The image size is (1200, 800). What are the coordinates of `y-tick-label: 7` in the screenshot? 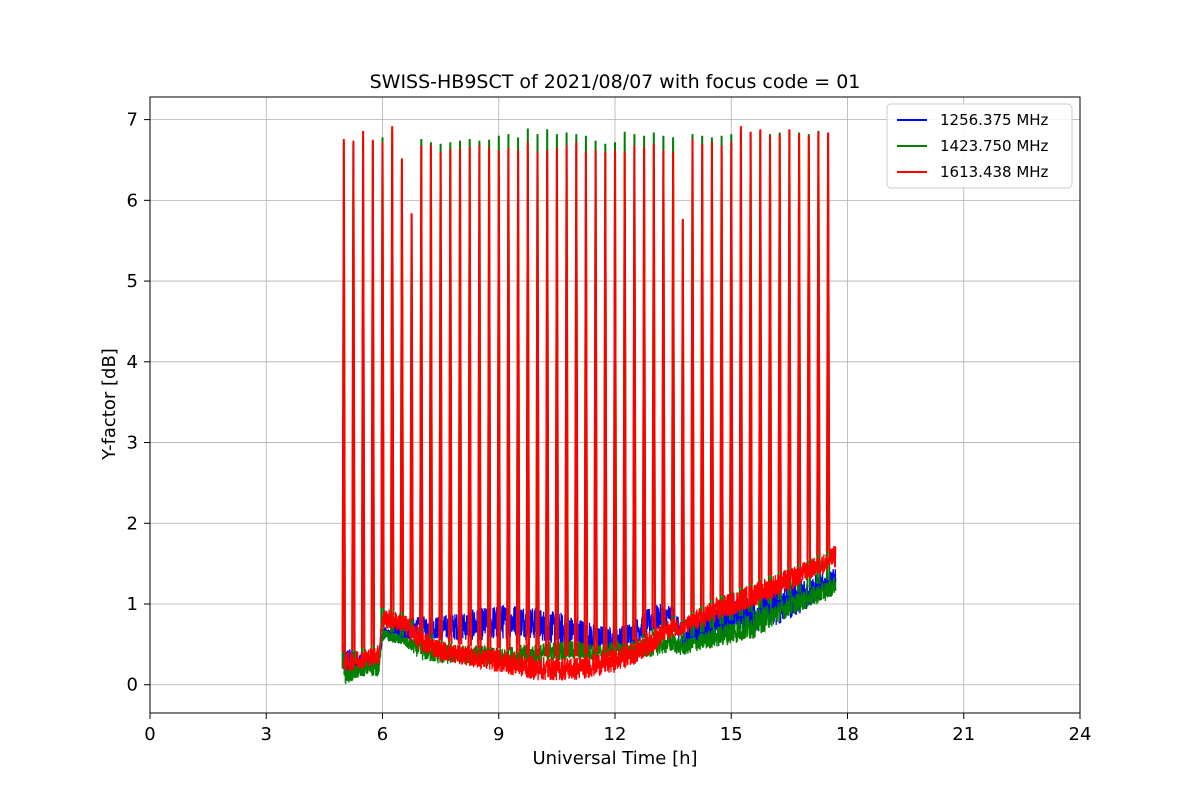 It's located at (132, 120).